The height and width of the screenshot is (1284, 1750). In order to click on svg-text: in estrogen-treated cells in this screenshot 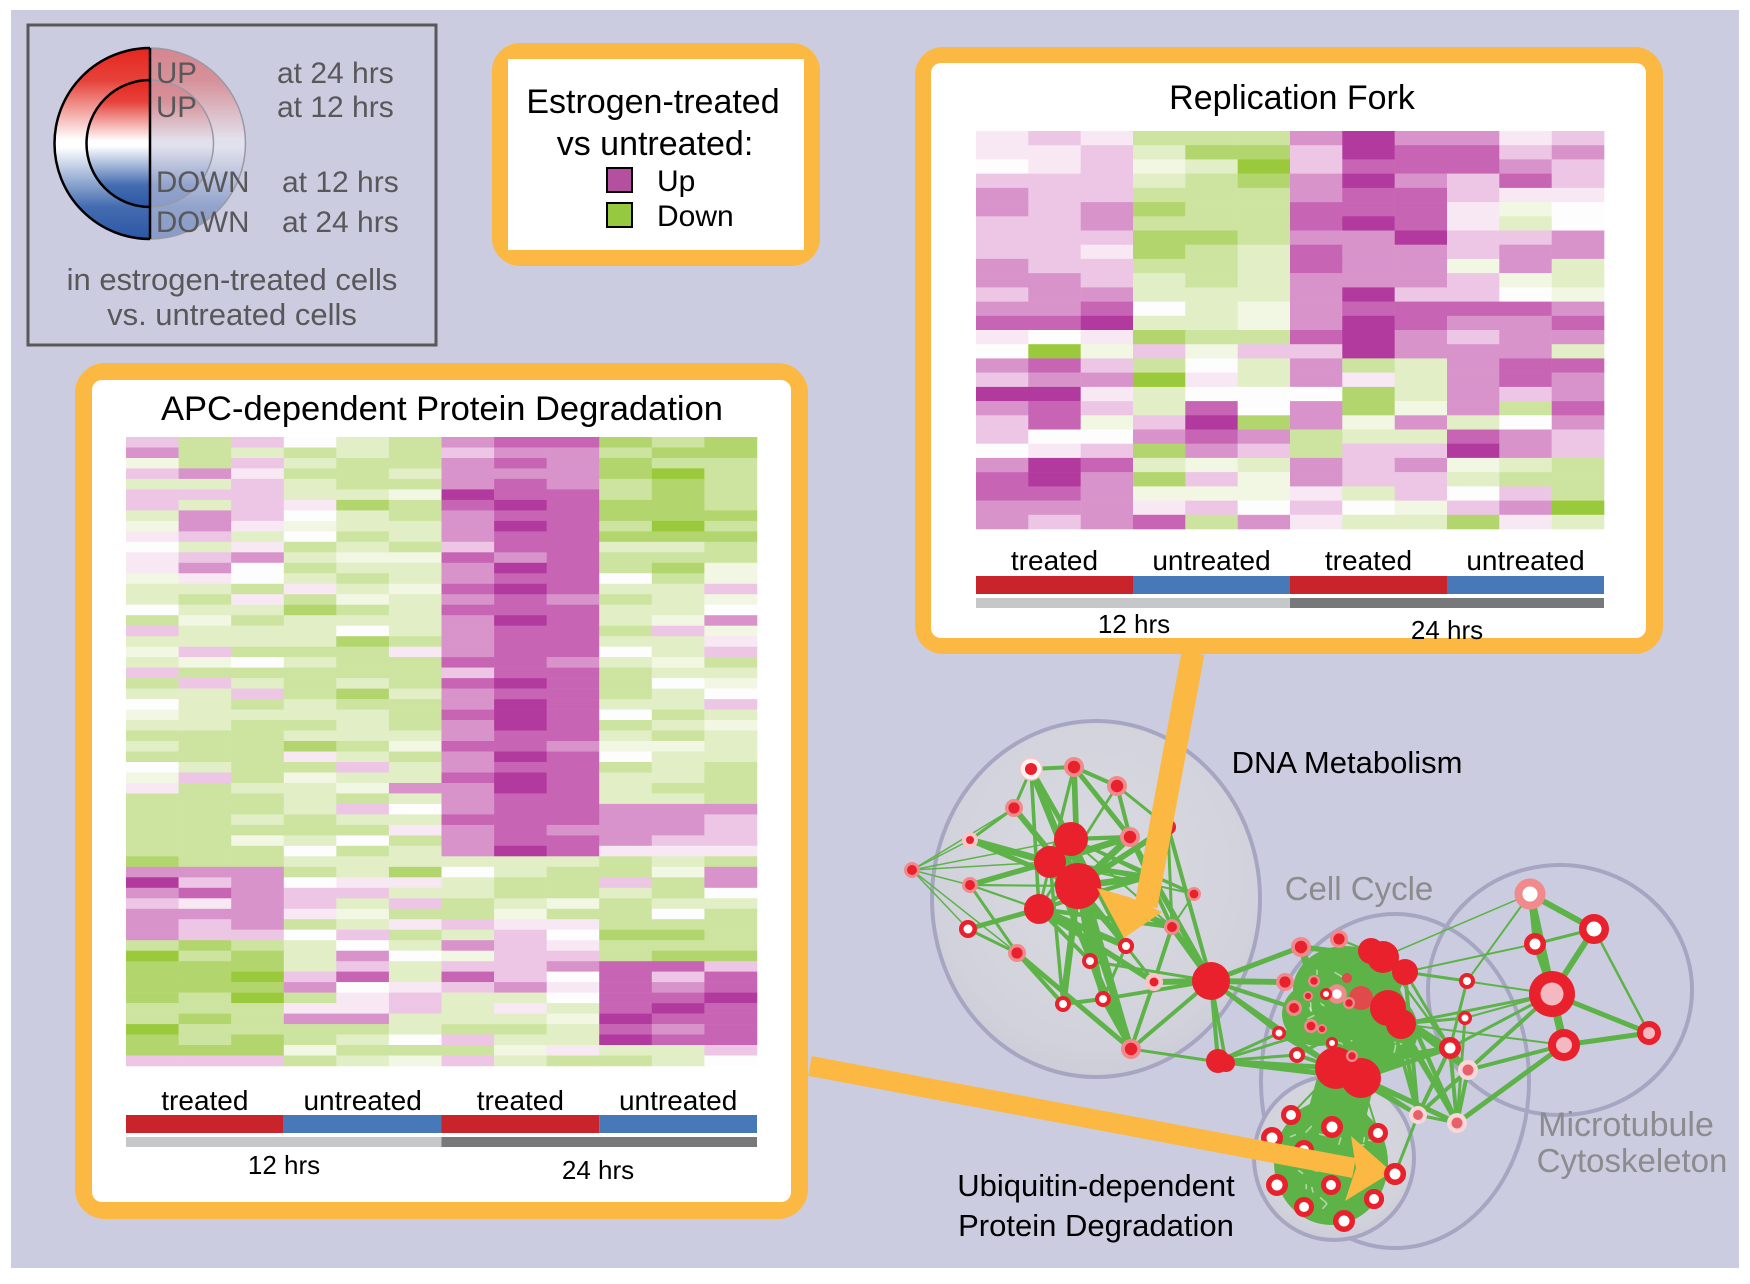, I will do `click(232, 279)`.